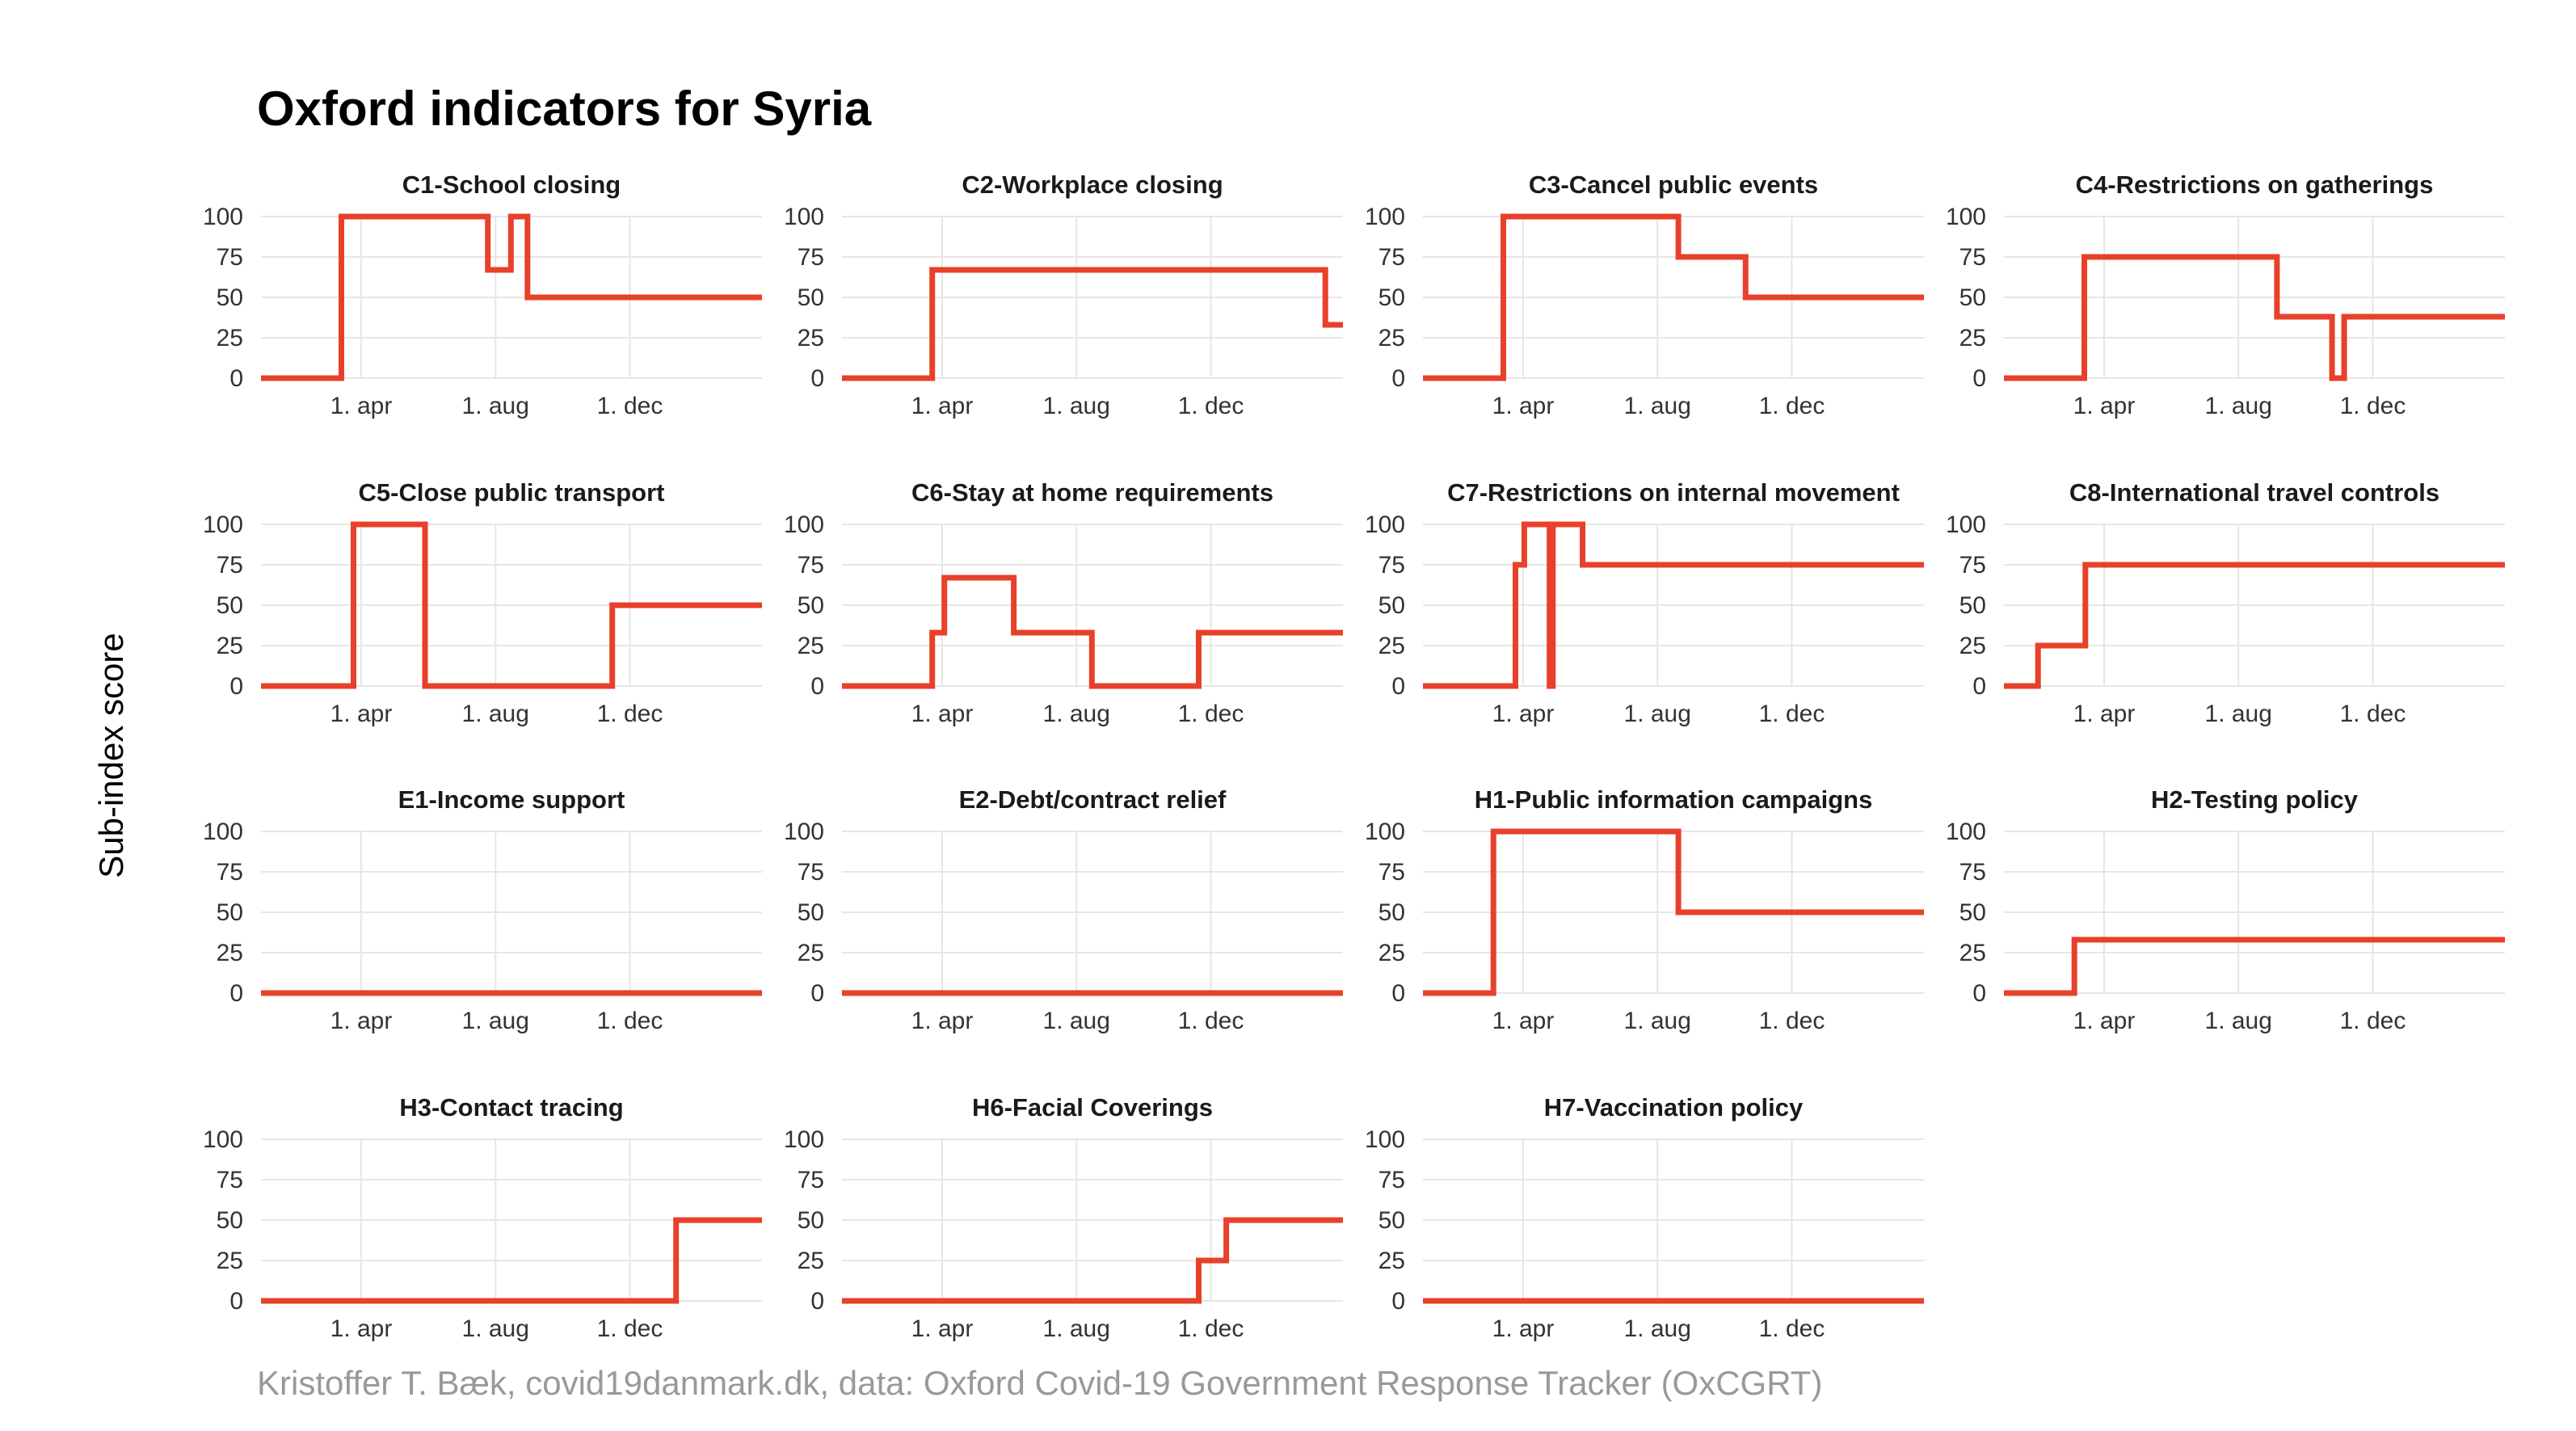 This screenshot has width=2576, height=1431. I want to click on panel-title: C7-Restrictions on internal movement, so click(1673, 493).